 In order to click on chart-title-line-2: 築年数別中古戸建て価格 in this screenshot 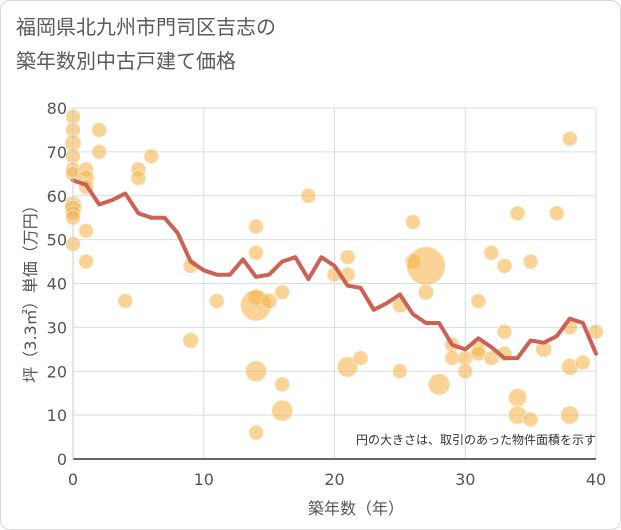, I will do `click(126, 61)`.